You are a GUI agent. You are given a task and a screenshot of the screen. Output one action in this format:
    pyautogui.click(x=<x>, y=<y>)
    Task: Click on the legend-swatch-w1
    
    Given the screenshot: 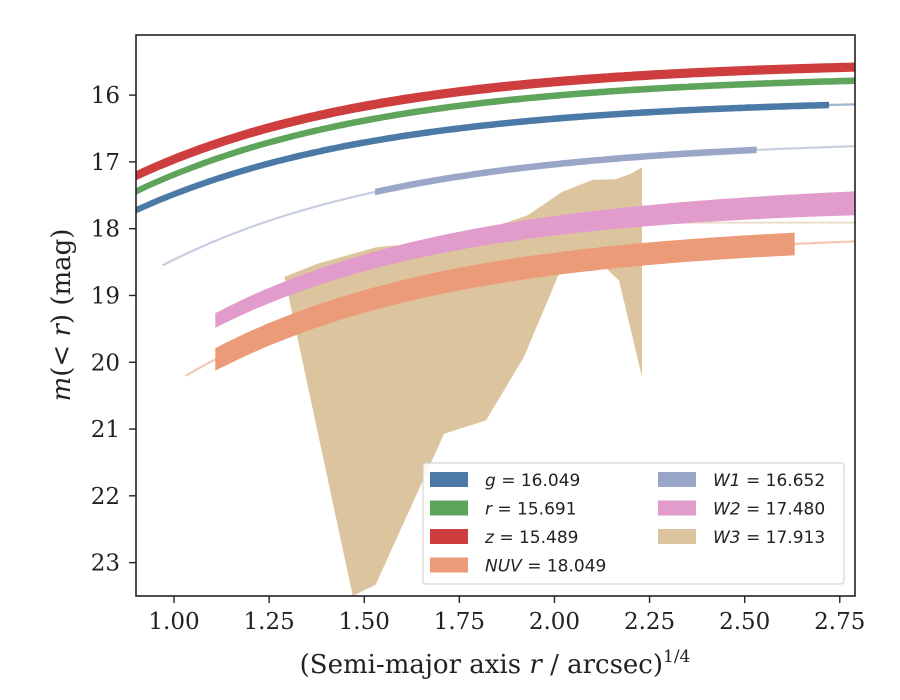 What is the action you would take?
    pyautogui.click(x=677, y=479)
    